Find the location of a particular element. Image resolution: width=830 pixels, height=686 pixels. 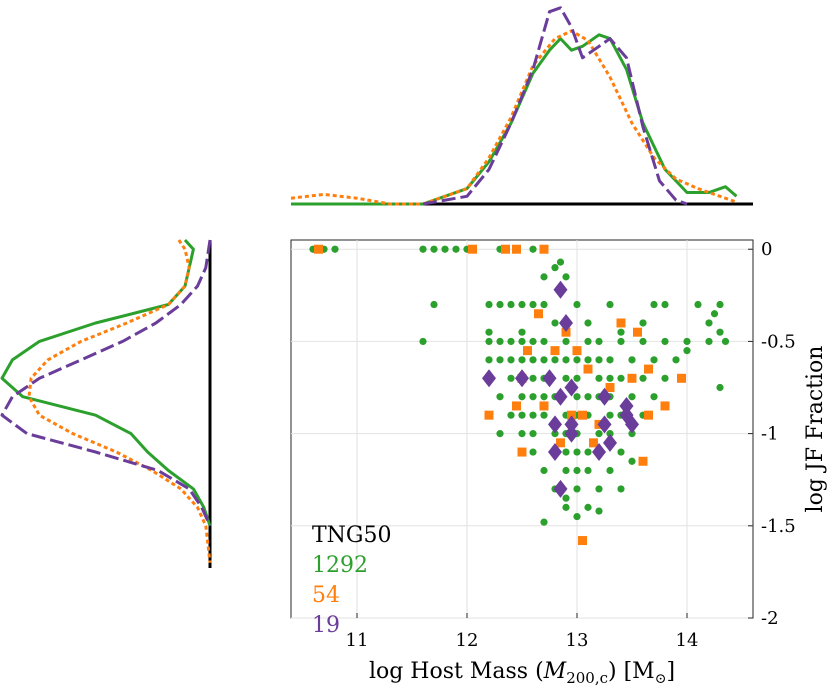

x-tick-label: 13 is located at coordinates (577, 640).